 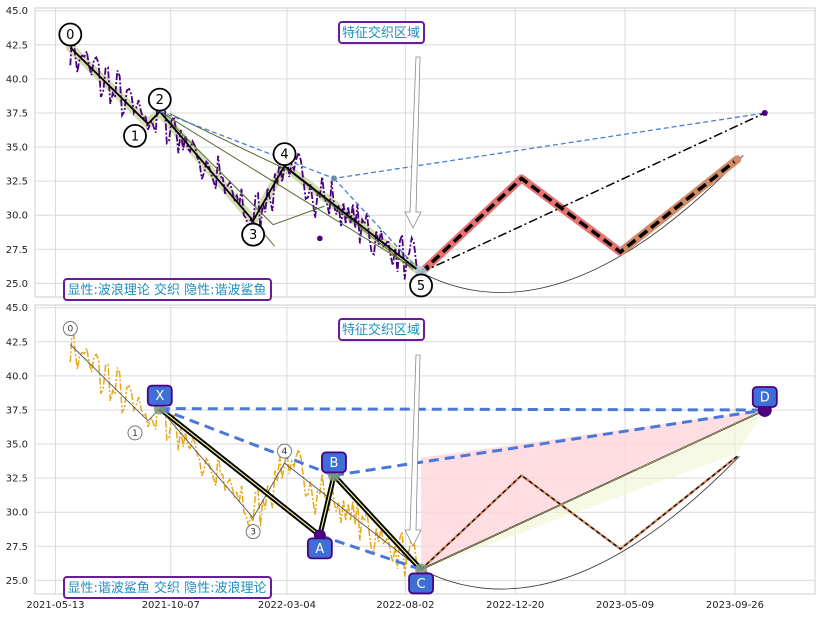 I want to click on bottom-y-tick-label: 32.5, so click(x=17, y=479).